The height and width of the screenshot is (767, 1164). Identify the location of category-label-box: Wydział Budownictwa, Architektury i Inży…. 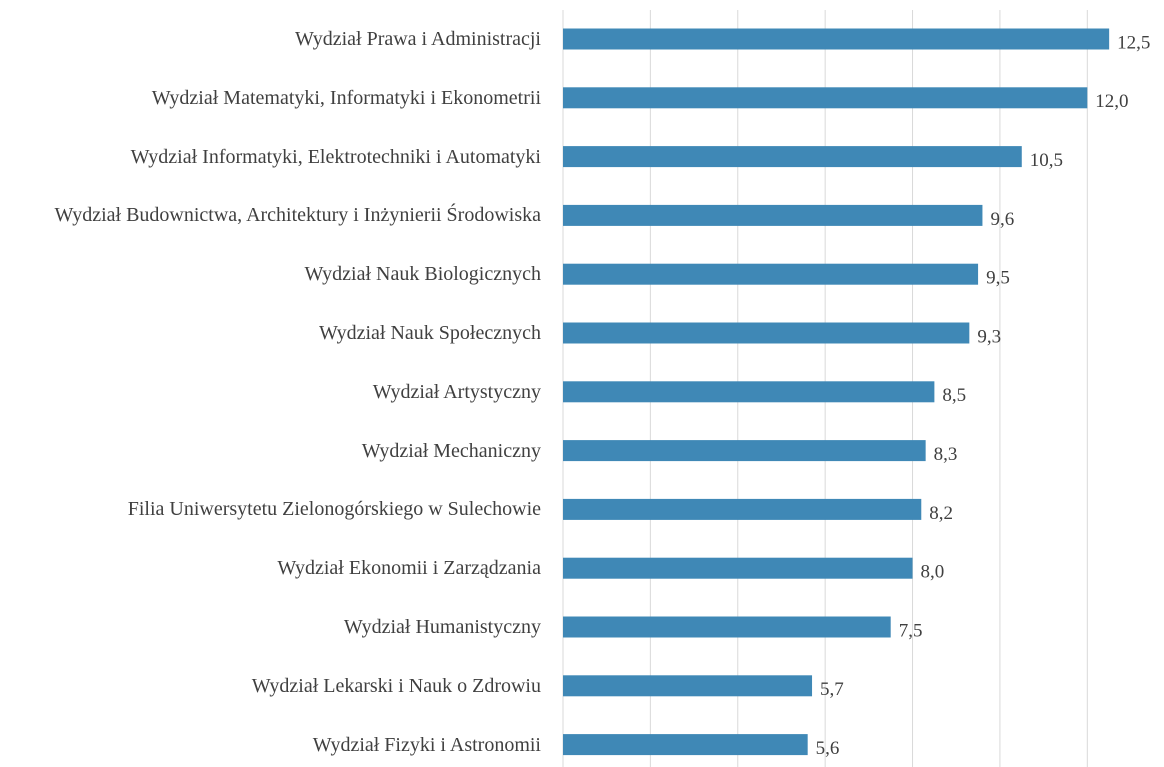
(270, 215).